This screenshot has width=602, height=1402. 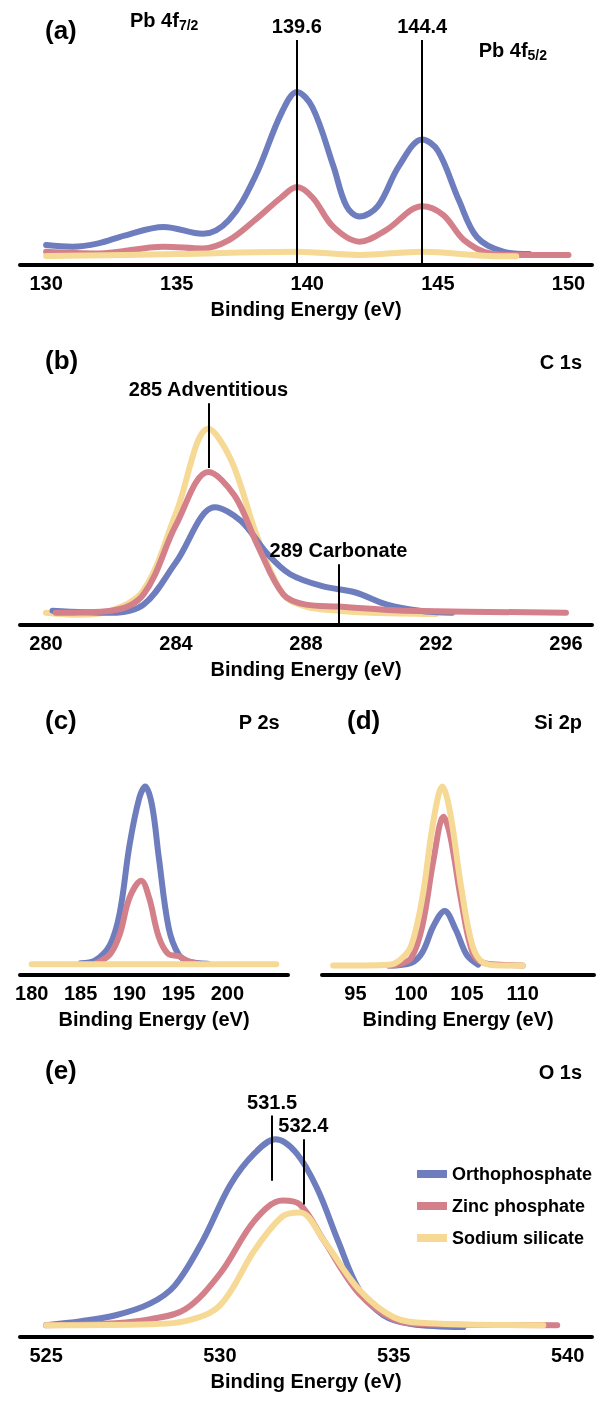 What do you see at coordinates (259, 722) in the screenshot?
I see `text: P 2s` at bounding box center [259, 722].